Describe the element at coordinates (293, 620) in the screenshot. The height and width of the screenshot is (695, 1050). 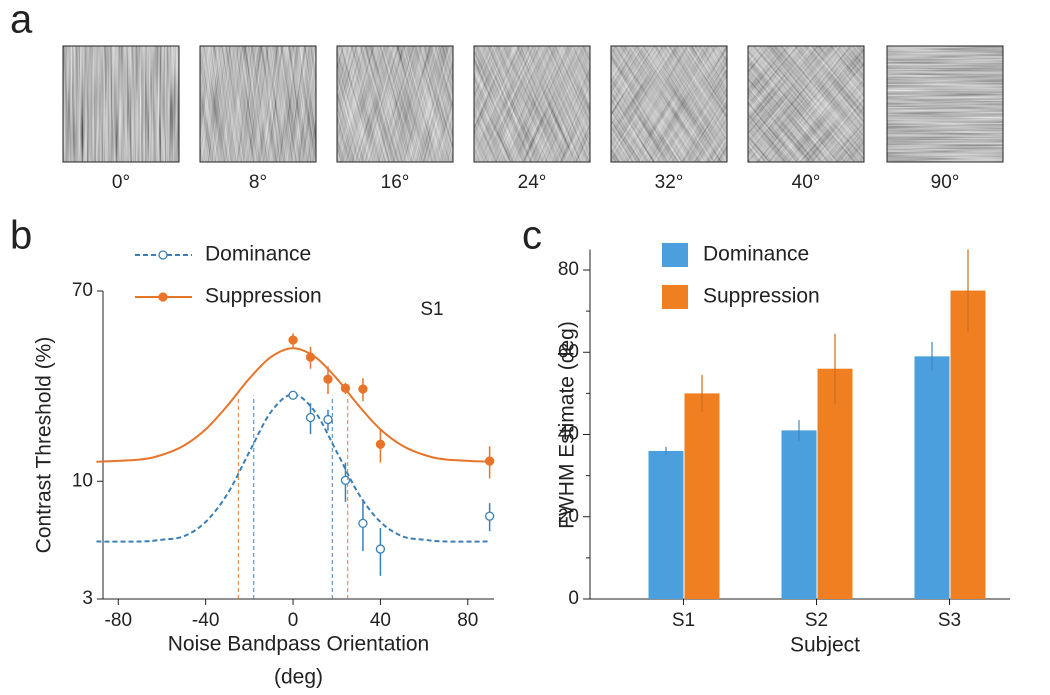
I see `x-tick-label: 0` at that location.